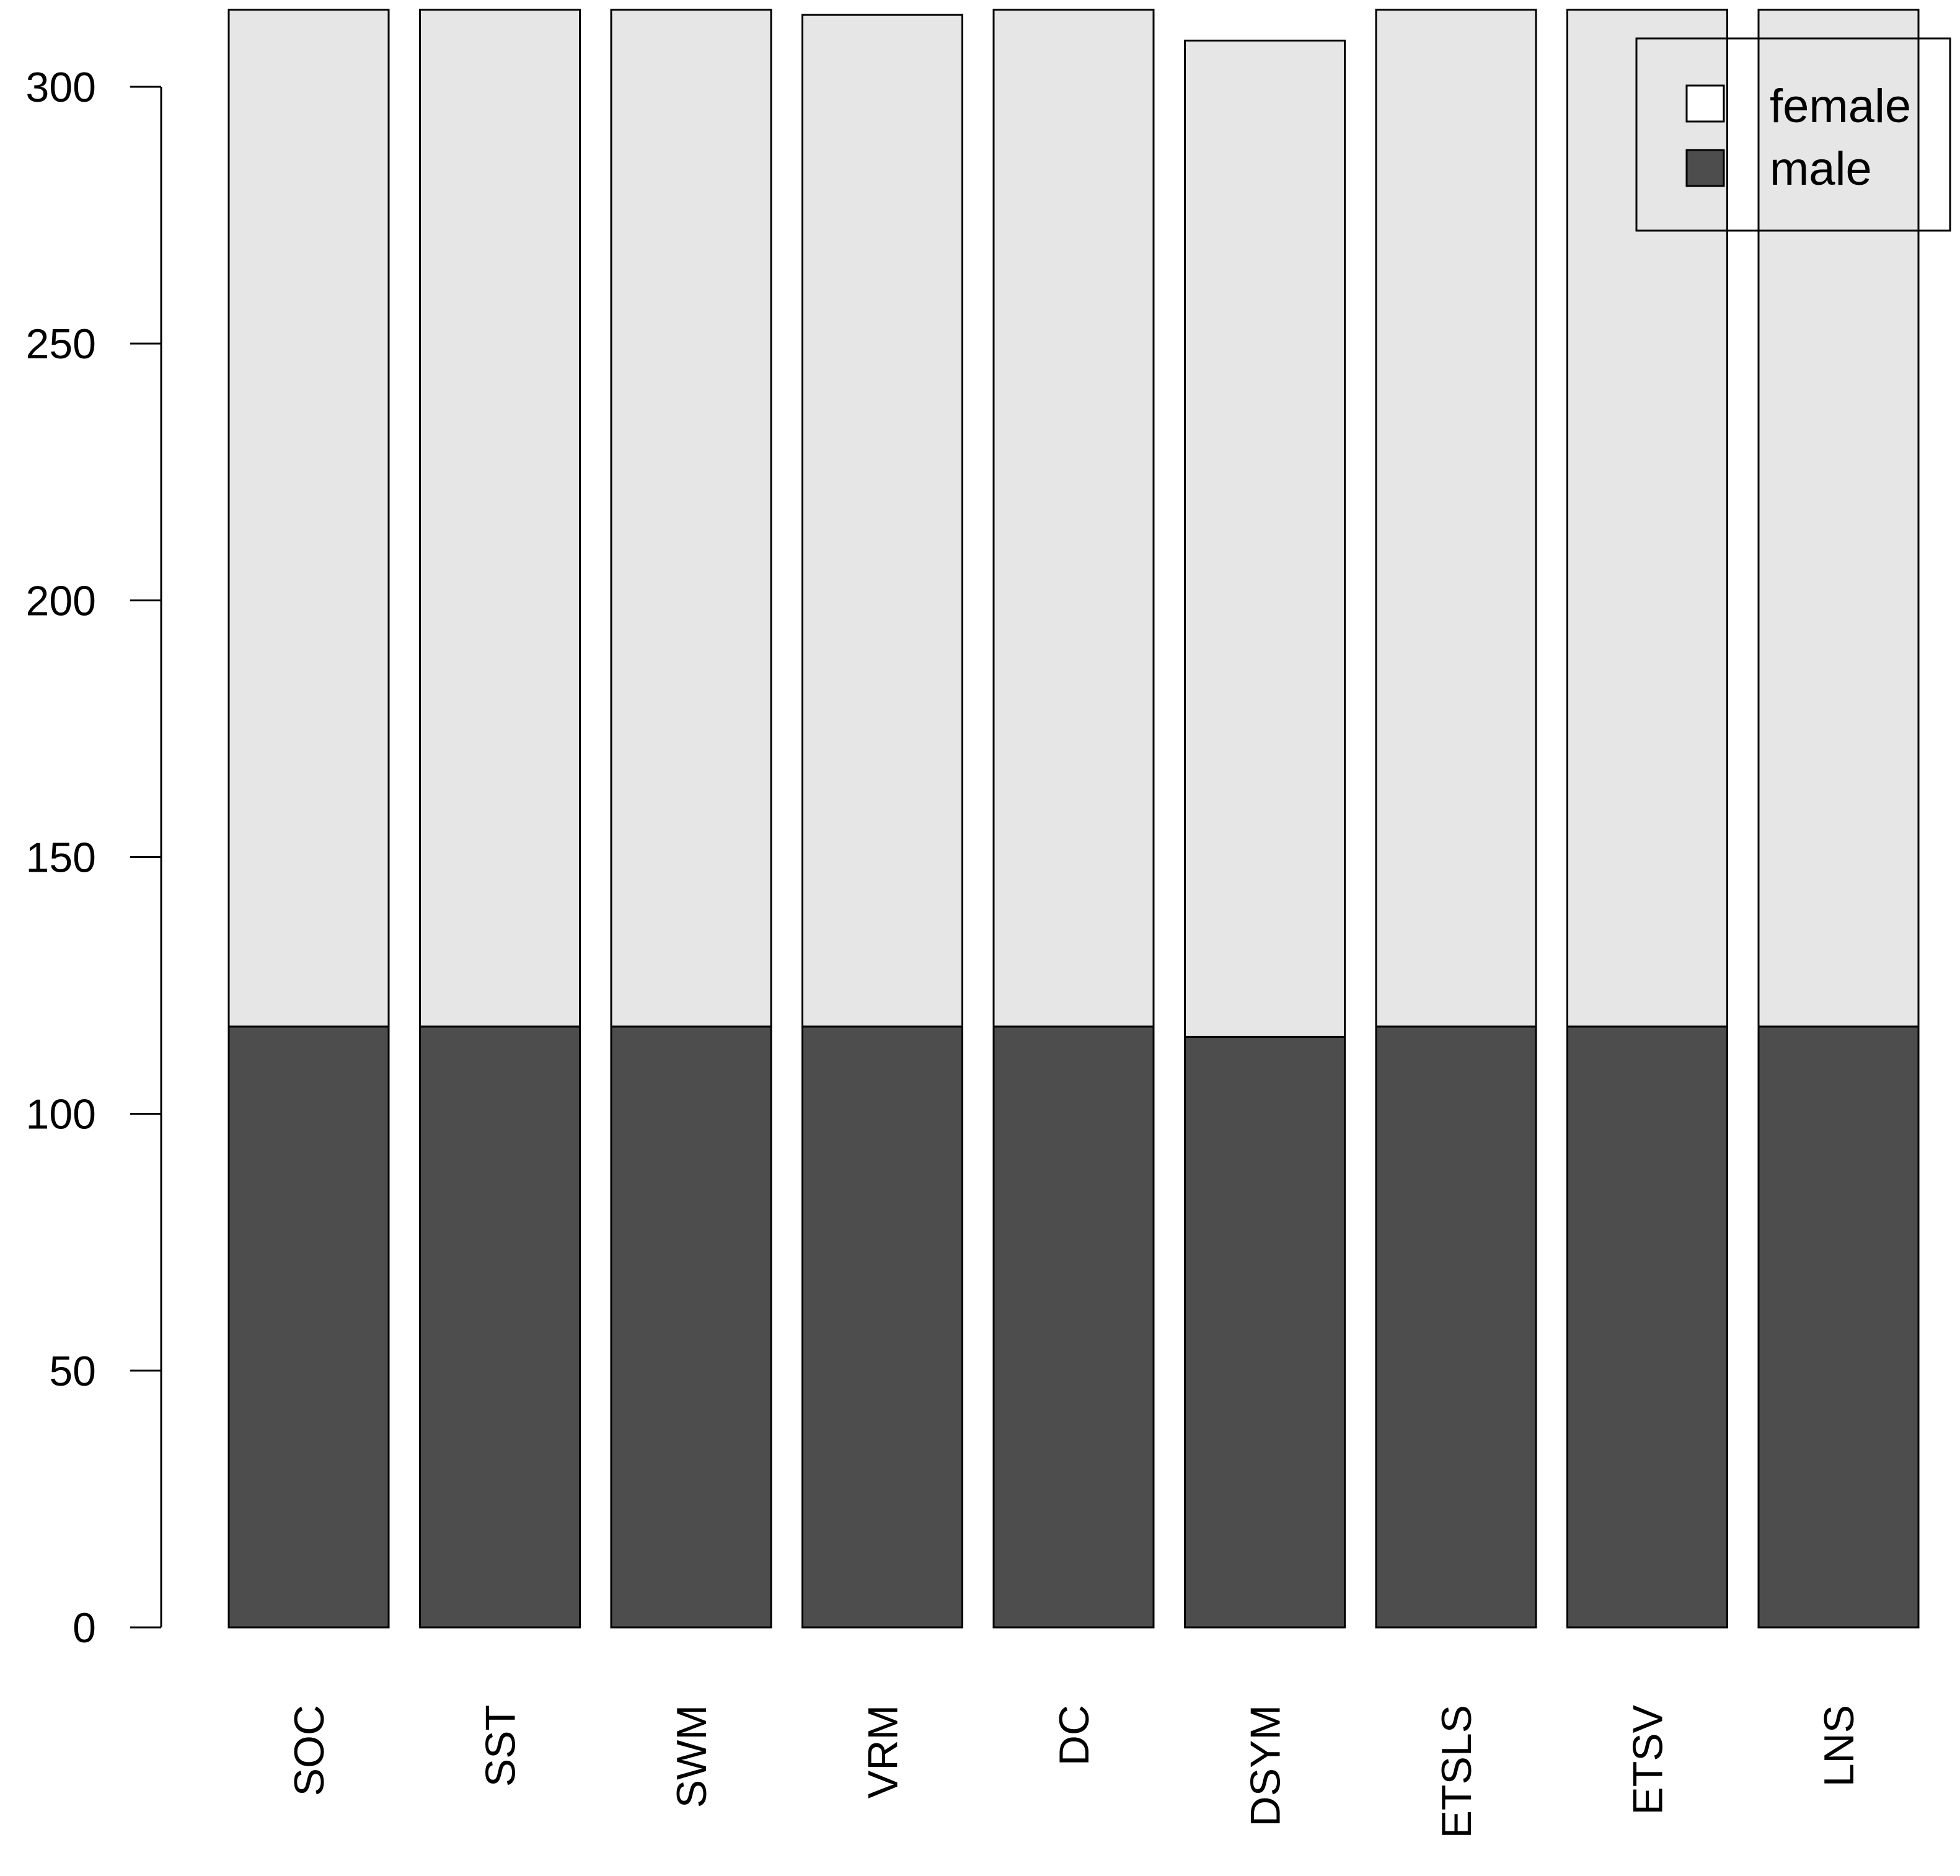  What do you see at coordinates (883, 1752) in the screenshot?
I see `category-label: VRM` at bounding box center [883, 1752].